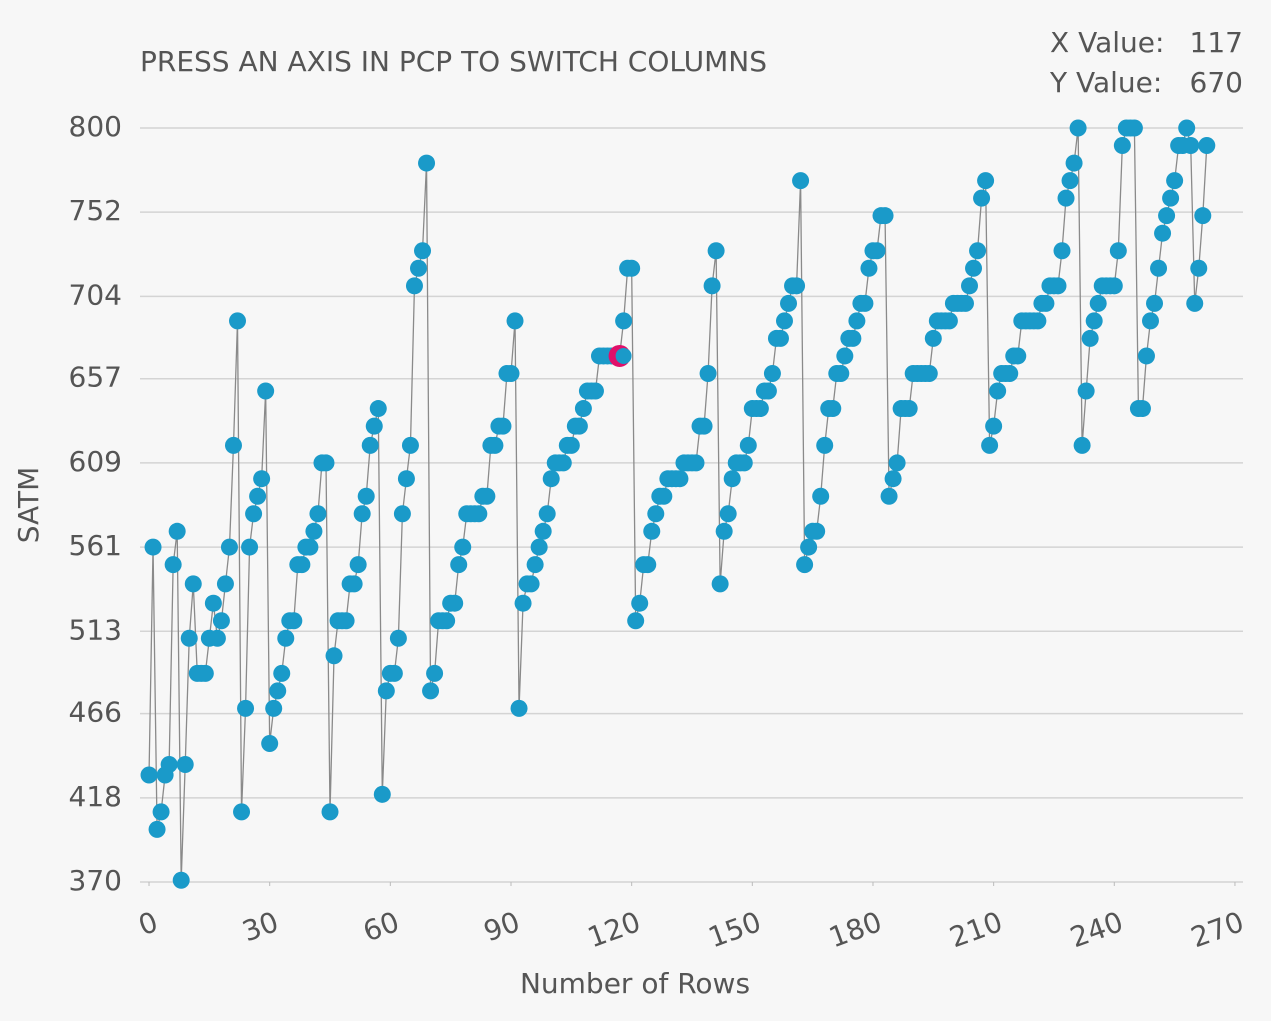 Image resolution: width=1271 pixels, height=1021 pixels. What do you see at coordinates (95, 294) in the screenshot?
I see `y-tick-label: 704` at bounding box center [95, 294].